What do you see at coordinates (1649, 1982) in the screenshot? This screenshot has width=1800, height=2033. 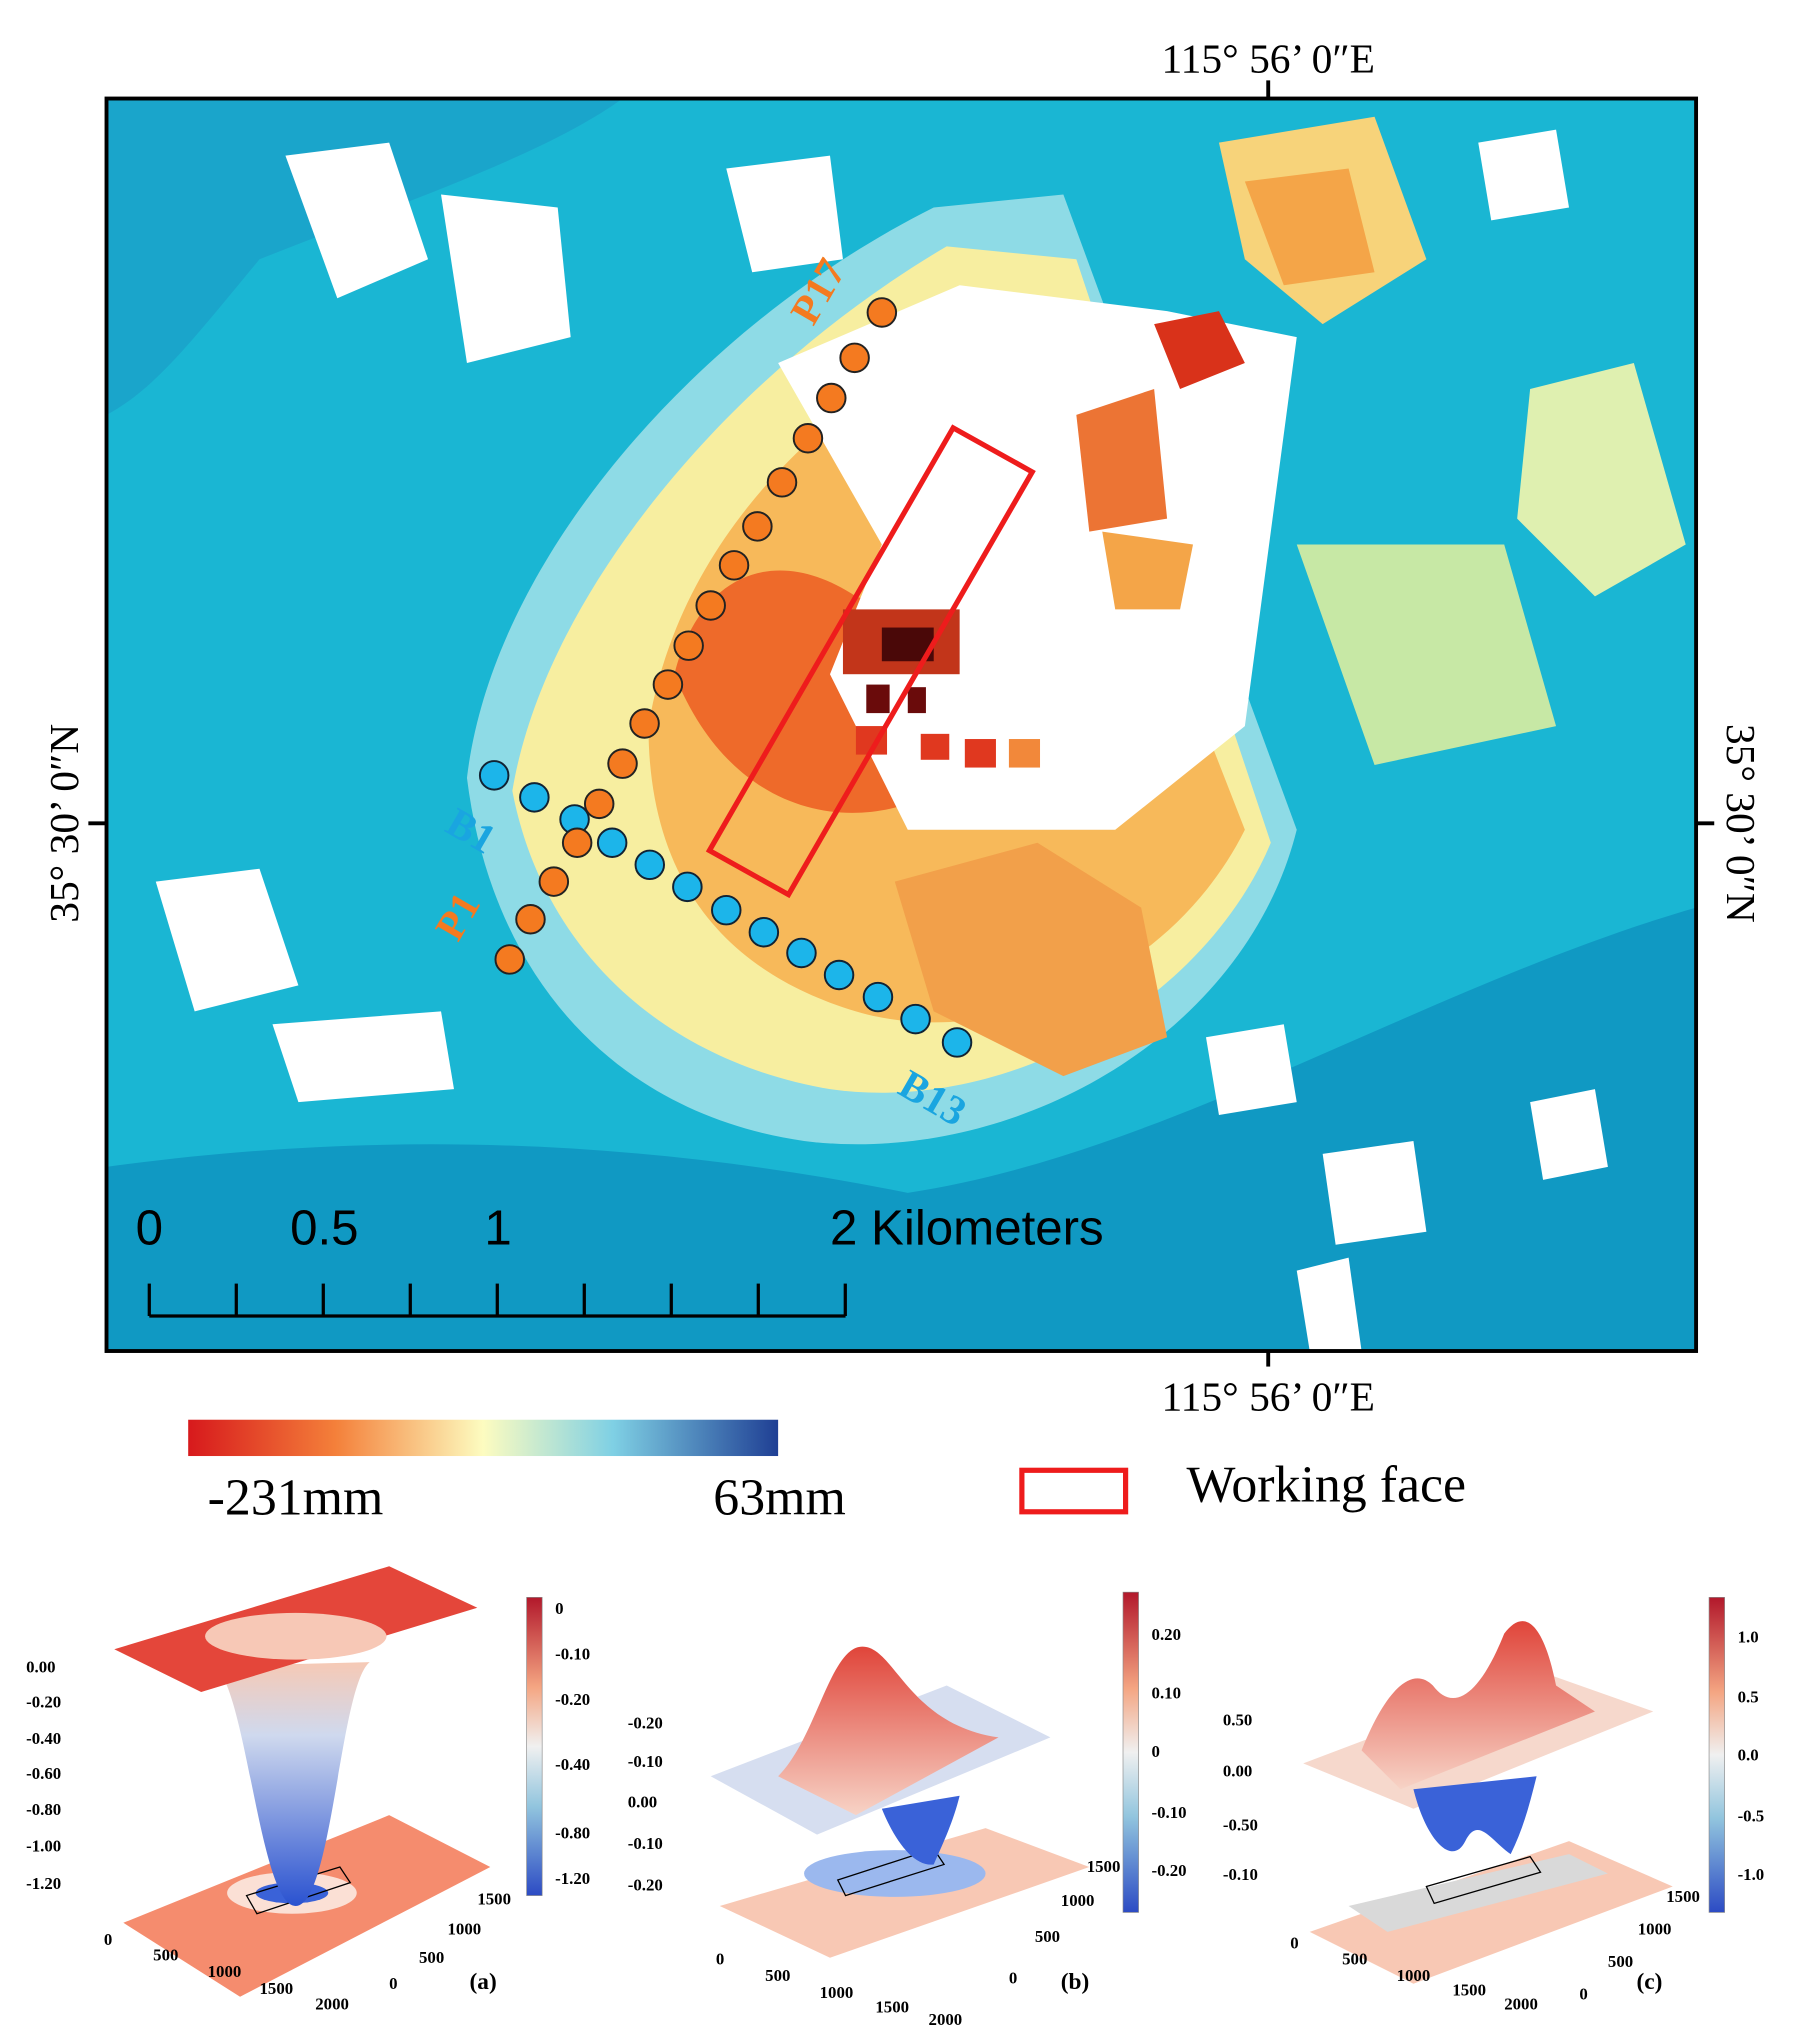 I see `panel-label: (c)` at bounding box center [1649, 1982].